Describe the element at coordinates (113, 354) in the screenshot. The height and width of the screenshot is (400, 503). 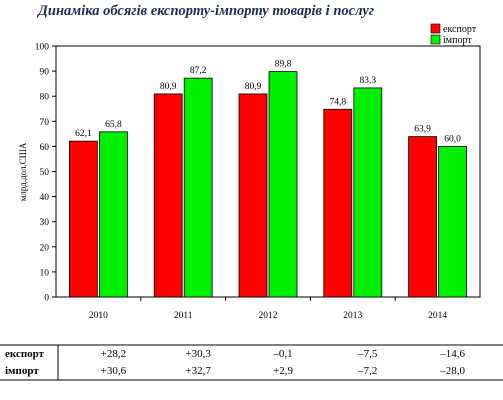
I see `table-cell: +28,2` at that location.